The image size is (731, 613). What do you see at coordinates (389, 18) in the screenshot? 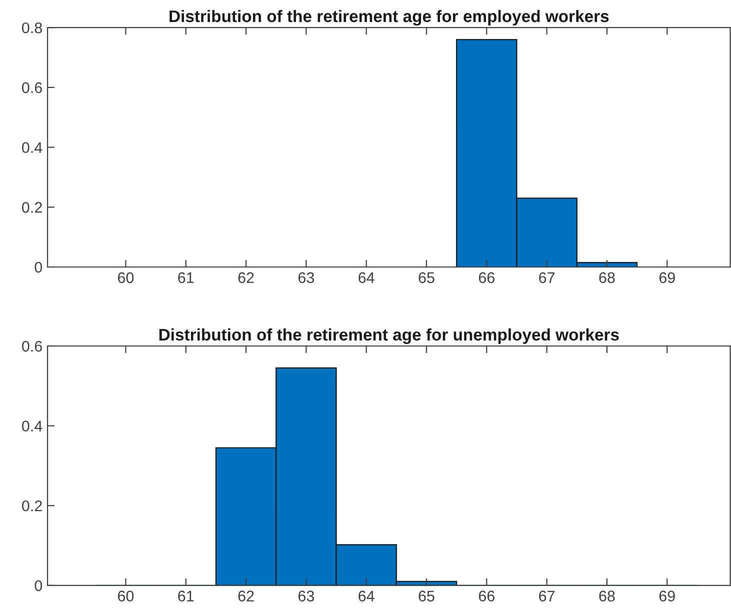
I see `chart-title: Distribution of the retirement age for employed workers` at bounding box center [389, 18].